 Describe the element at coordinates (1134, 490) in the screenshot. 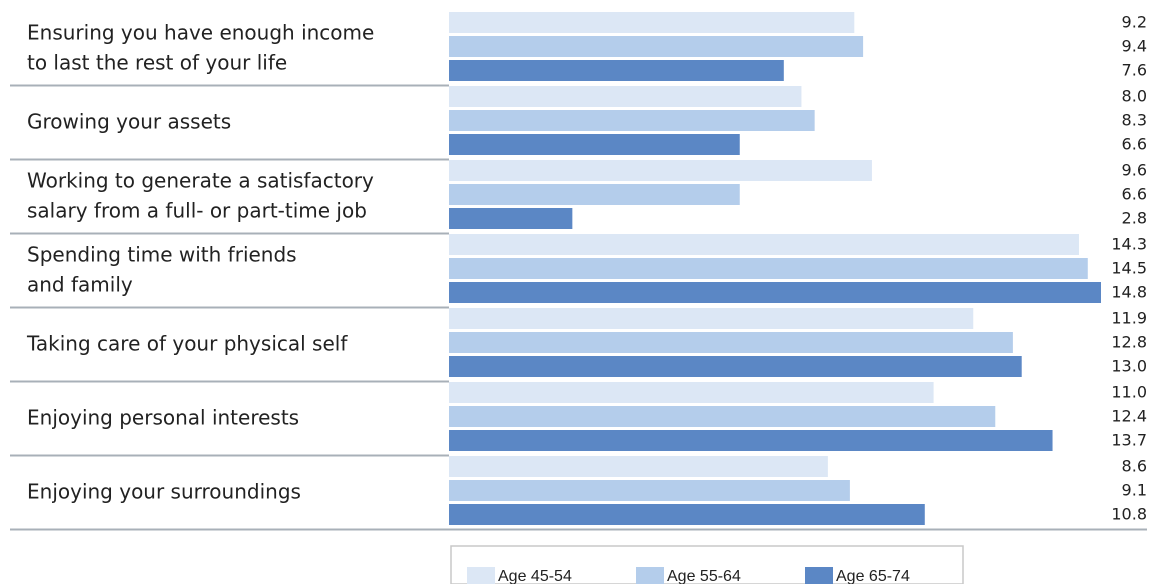

I see `value-label: 9.1` at that location.